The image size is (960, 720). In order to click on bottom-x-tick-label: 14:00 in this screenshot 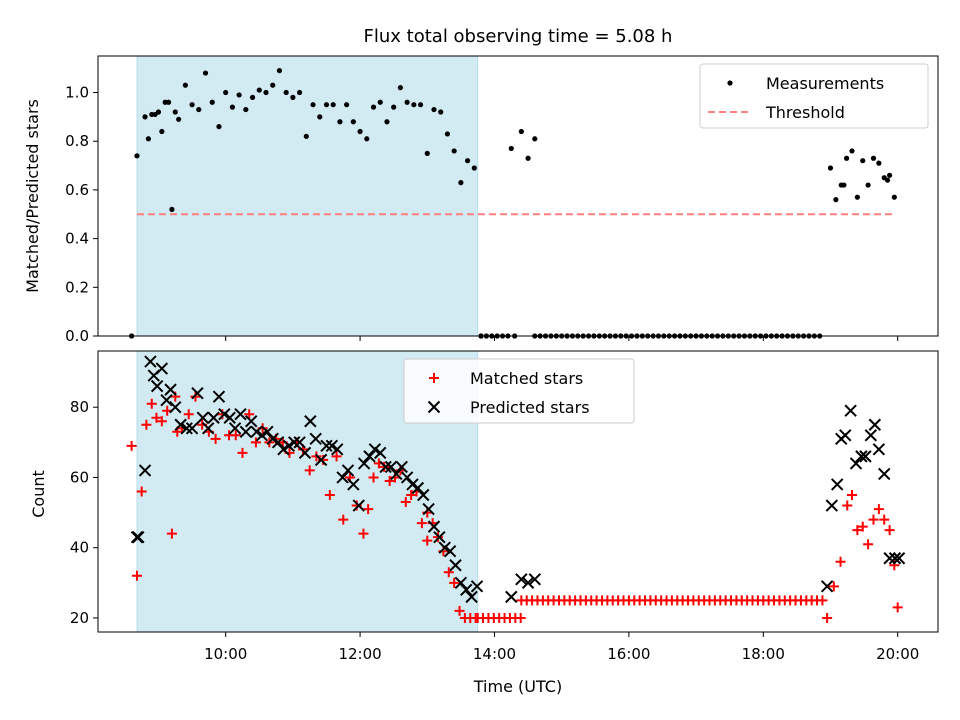, I will do `click(494, 654)`.